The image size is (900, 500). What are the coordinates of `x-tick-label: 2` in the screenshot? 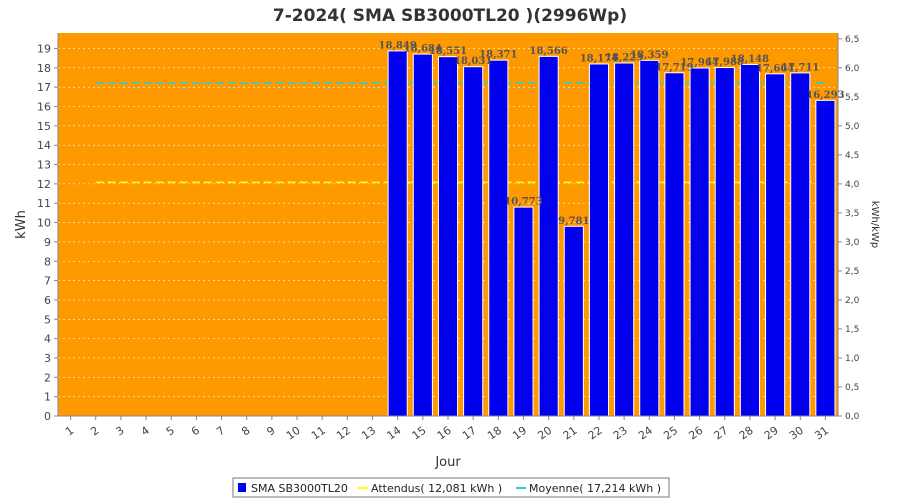 It's located at (94, 431).